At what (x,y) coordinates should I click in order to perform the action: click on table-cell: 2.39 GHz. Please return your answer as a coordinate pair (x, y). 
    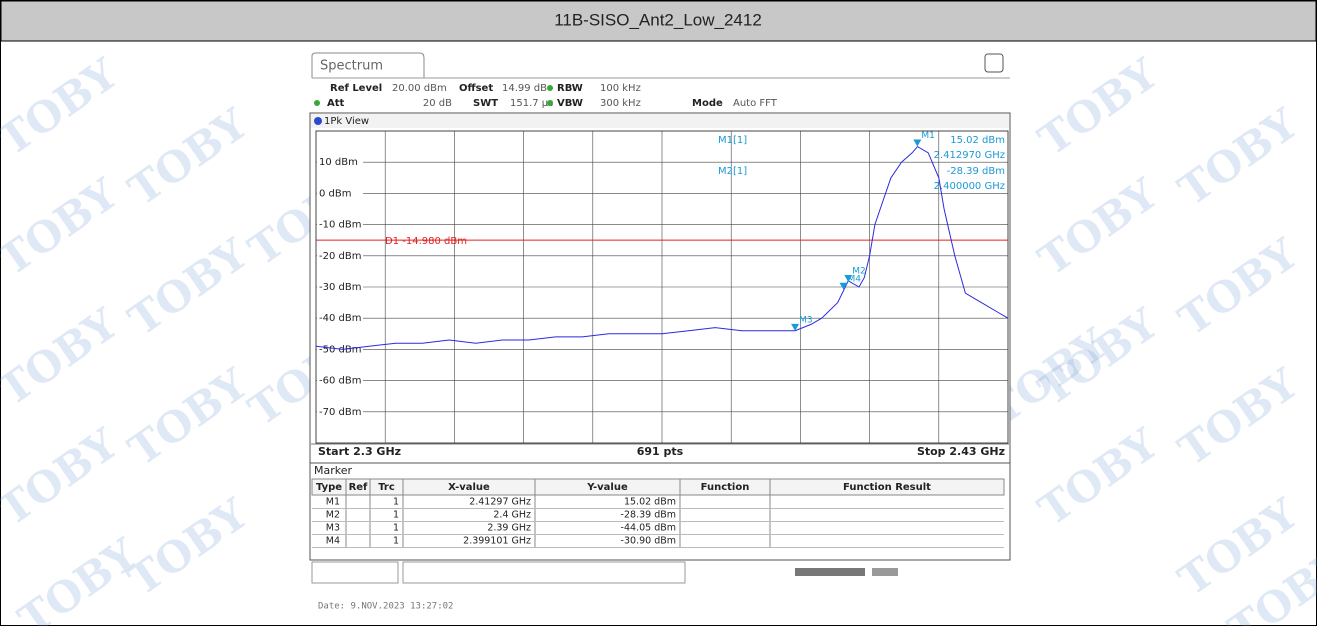
    Looking at the image, I should click on (509, 528).